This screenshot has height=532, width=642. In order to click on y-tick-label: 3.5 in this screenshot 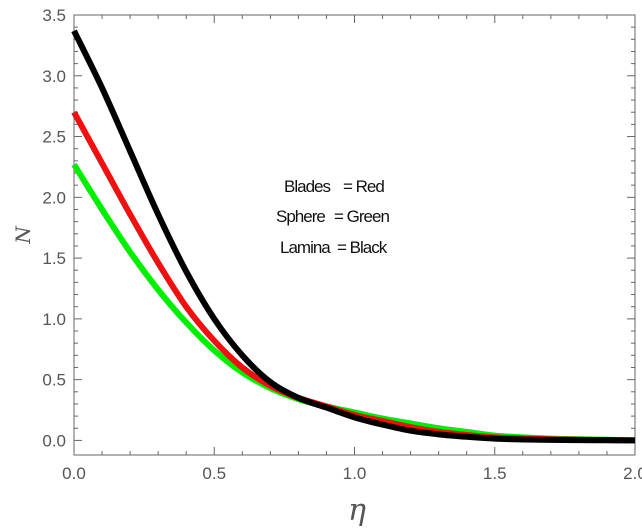, I will do `click(54, 15)`.